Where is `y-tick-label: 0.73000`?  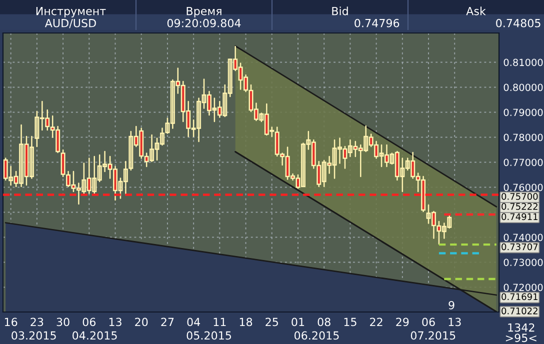 y-tick-label: 0.73000 is located at coordinates (523, 262).